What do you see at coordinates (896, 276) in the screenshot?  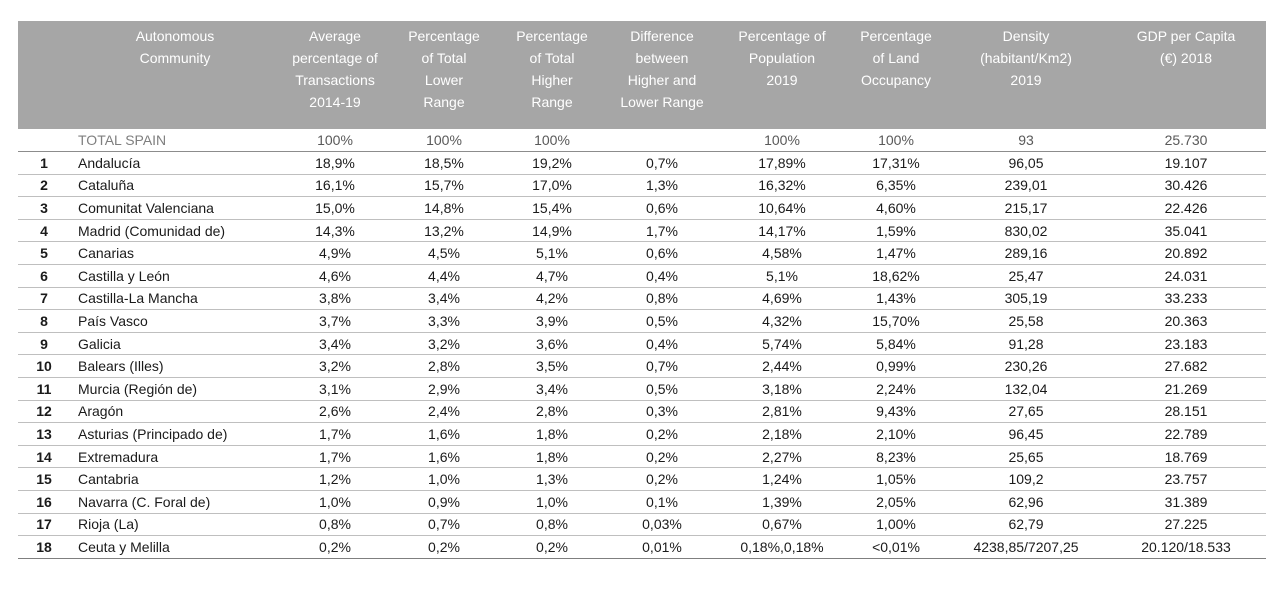 I see `value-cell: 18,62%` at bounding box center [896, 276].